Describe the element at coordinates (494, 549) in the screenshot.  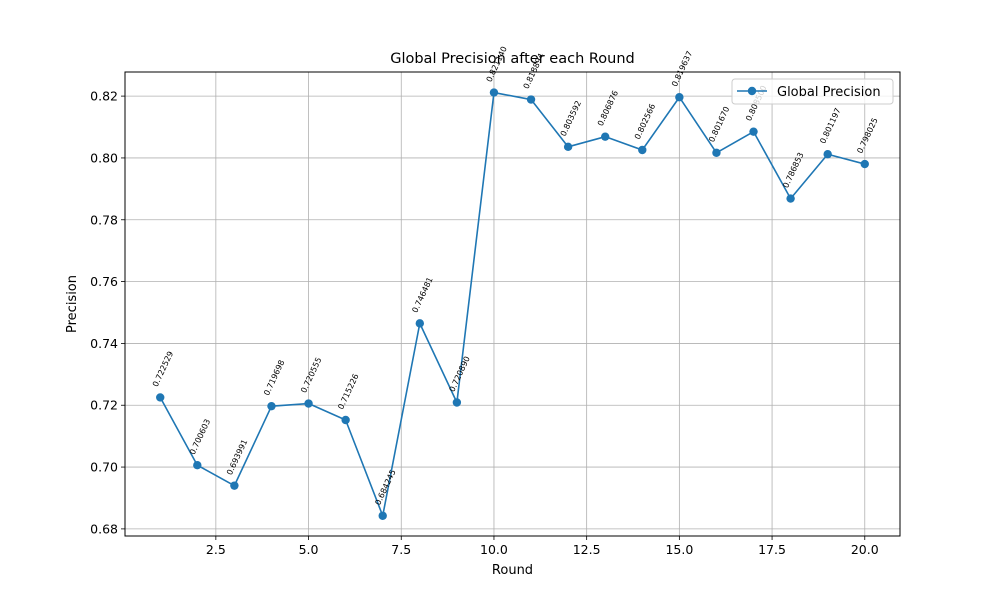
I see `x-tick-label: 10.0` at that location.